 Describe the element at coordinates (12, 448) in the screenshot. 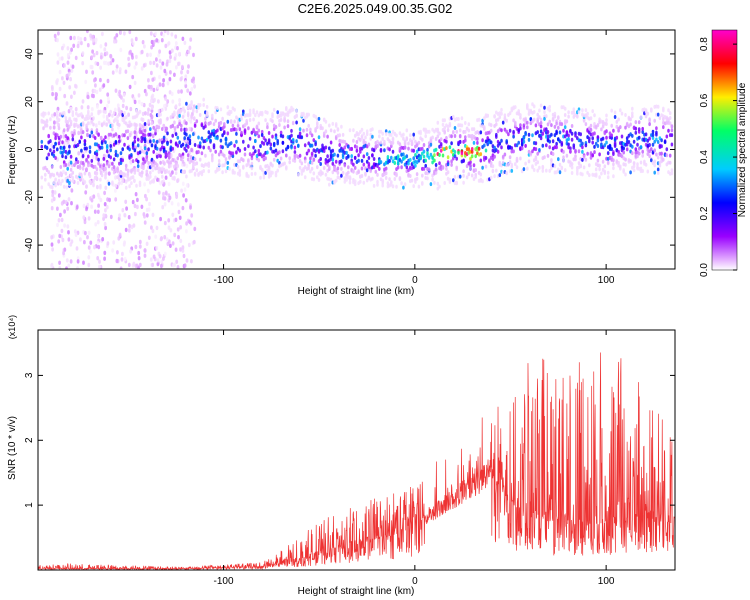

I see `bottom-y-axis-label: SNR (10 * v/v)` at that location.